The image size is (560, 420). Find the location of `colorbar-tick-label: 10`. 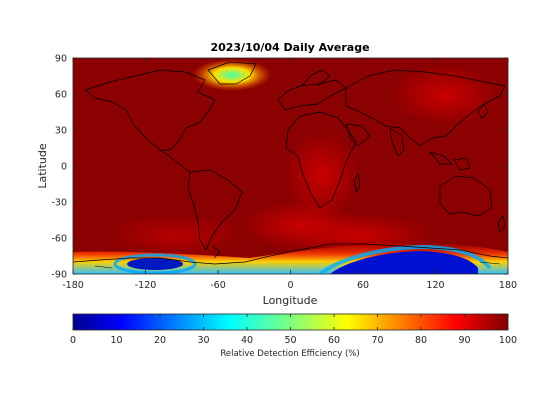

colorbar-tick-label: 10 is located at coordinates (116, 340).